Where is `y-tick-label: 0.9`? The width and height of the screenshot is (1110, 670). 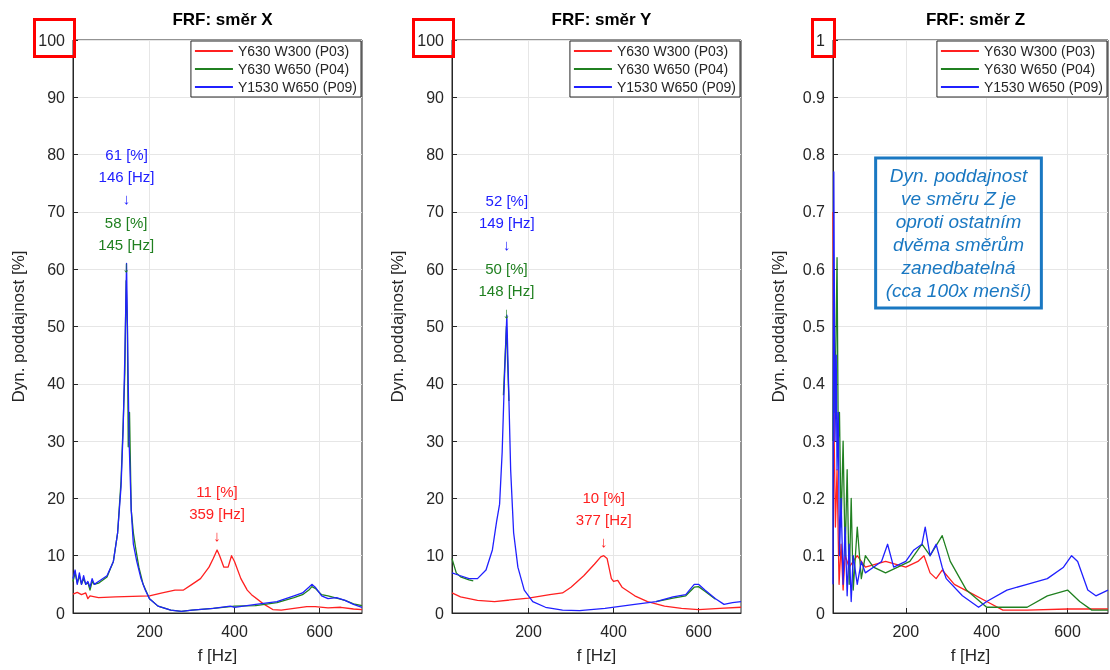
y-tick-label: 0.9 is located at coordinates (814, 97).